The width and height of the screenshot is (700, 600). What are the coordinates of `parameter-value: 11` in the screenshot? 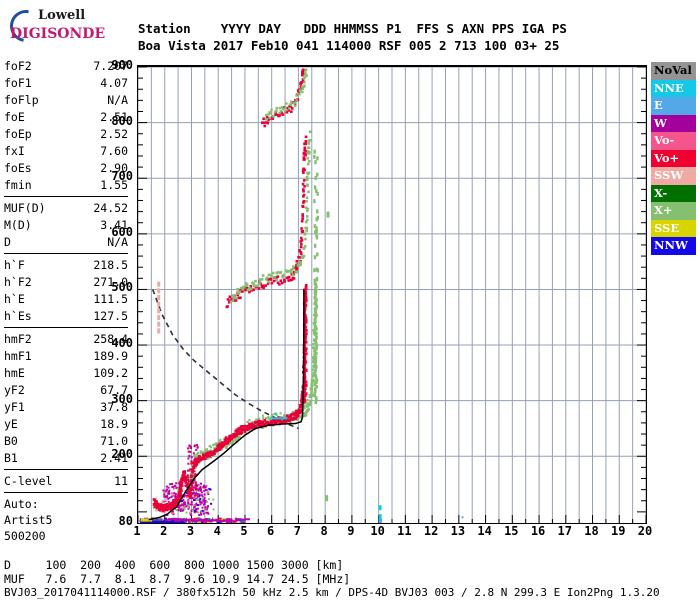 It's located at (121, 481).